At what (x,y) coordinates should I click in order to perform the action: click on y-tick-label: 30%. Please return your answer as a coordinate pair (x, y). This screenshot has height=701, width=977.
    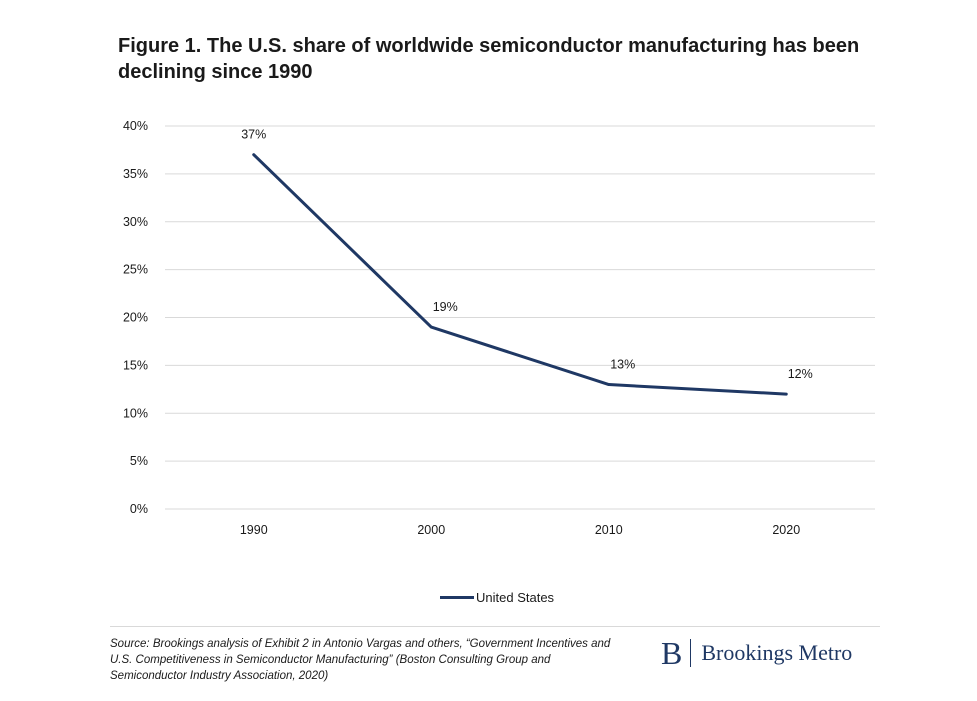
    Looking at the image, I should click on (135, 222).